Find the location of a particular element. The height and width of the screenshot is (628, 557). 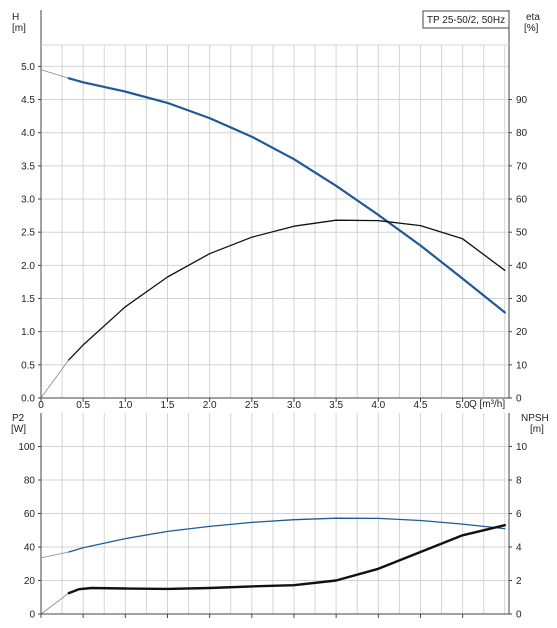

x-tick-label: 0.5 is located at coordinates (83, 405).